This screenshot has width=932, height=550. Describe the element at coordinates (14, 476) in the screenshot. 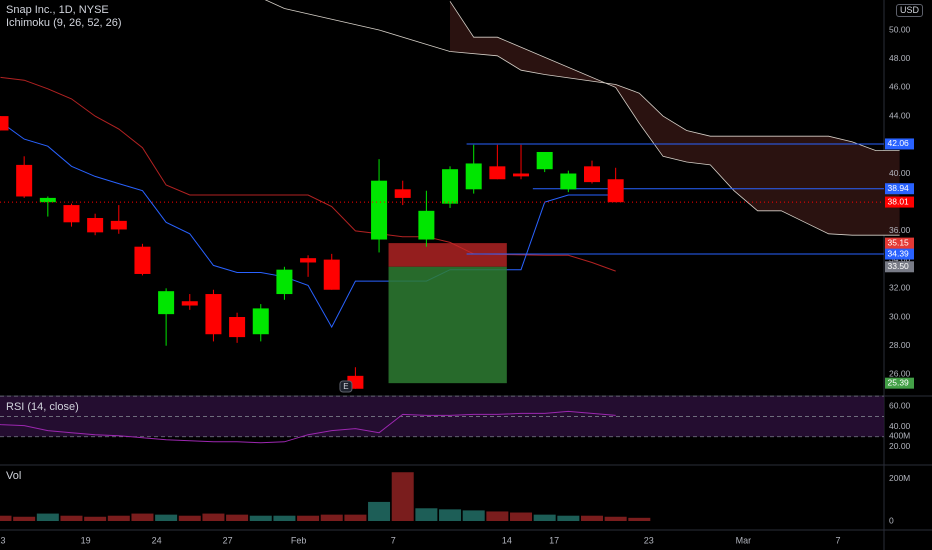

I see `volume-legend: Vol` at that location.